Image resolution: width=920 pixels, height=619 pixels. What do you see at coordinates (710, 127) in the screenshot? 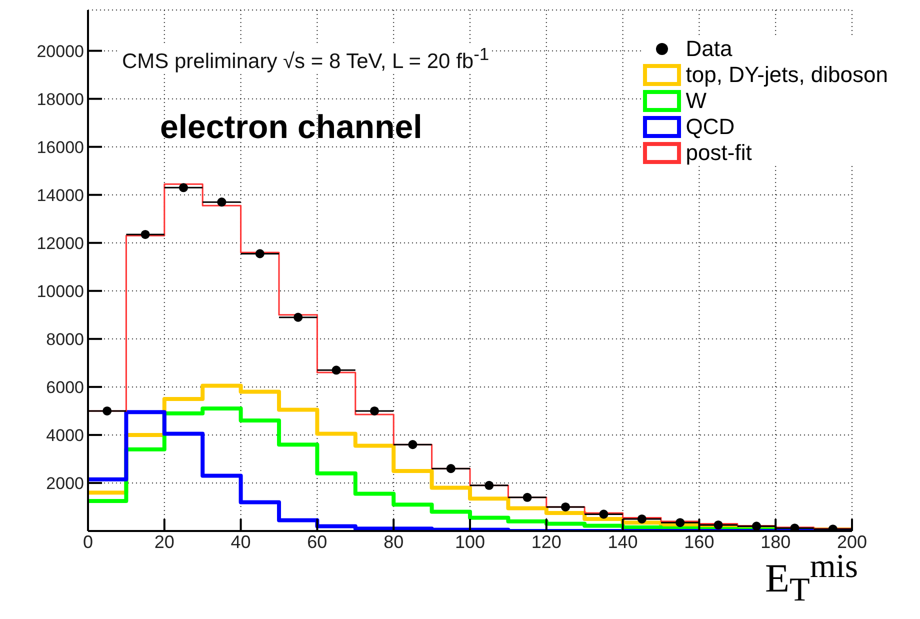
I see `legend-label: QCD` at bounding box center [710, 127].